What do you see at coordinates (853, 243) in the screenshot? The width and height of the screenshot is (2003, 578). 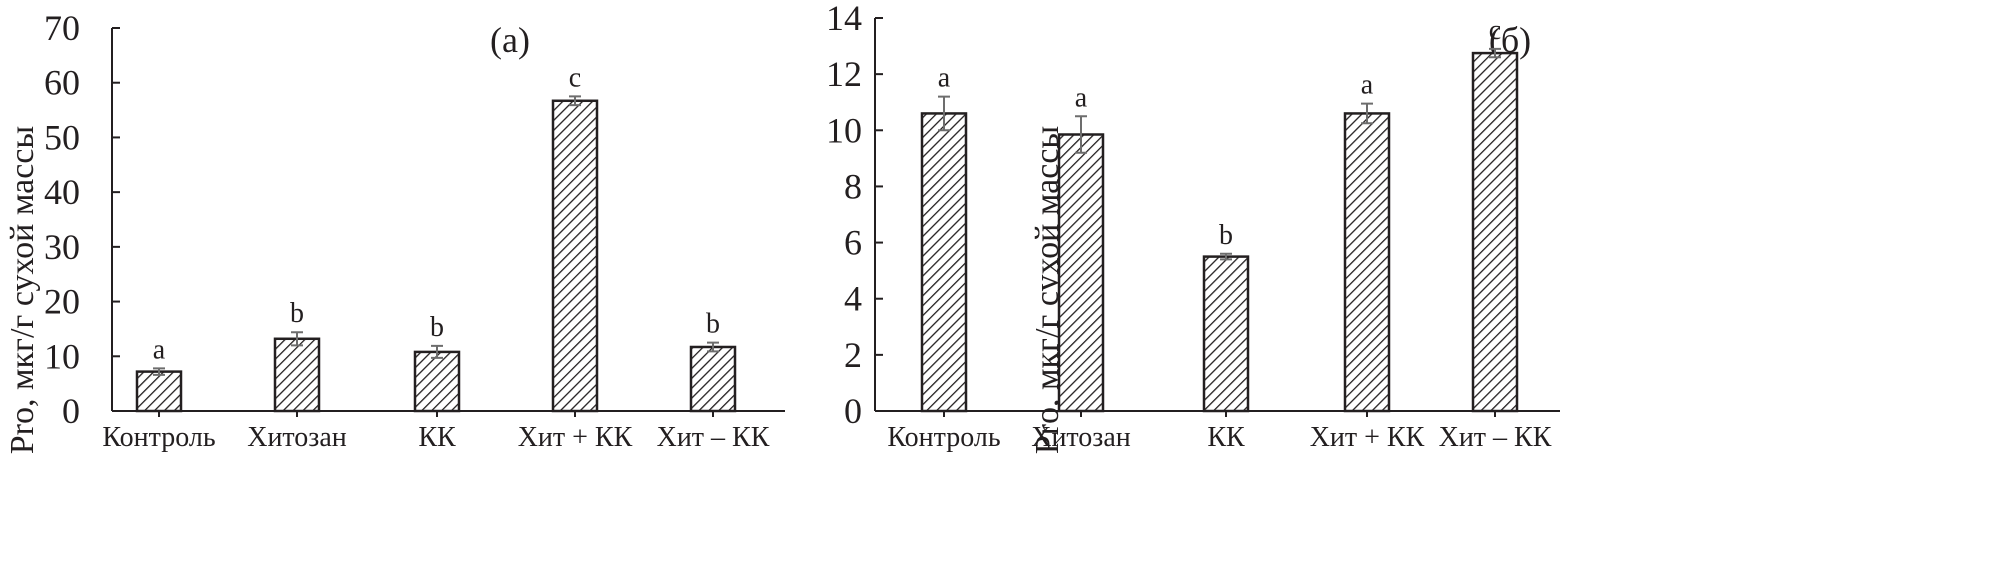 I see `y-tick-label: 6` at bounding box center [853, 243].